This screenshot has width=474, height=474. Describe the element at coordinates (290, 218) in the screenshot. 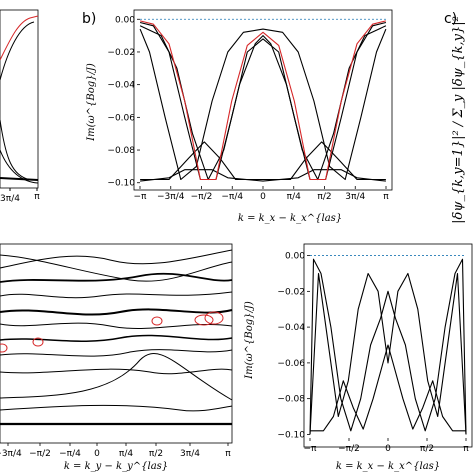

I see `panel-b-xlabel: k = k_x − k_x^{las}` at that location.